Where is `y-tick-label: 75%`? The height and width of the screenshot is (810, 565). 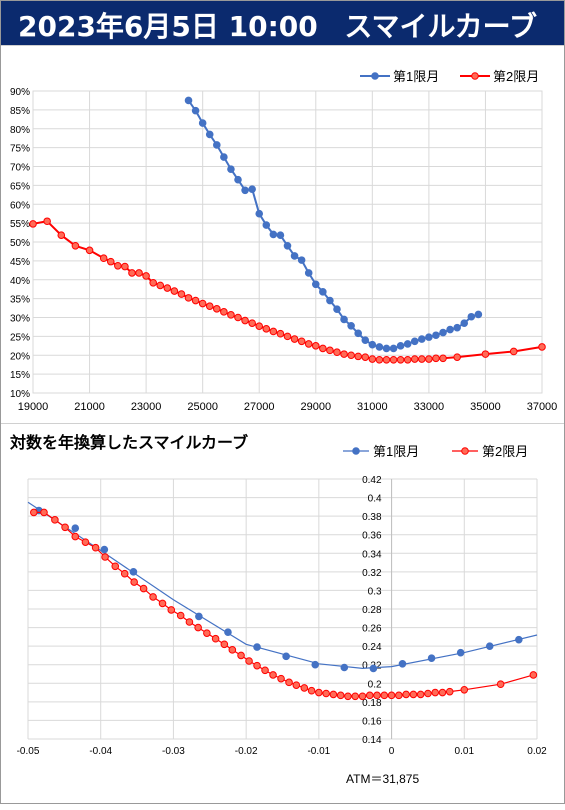
y-tick-label: 75% is located at coordinates (20, 149).